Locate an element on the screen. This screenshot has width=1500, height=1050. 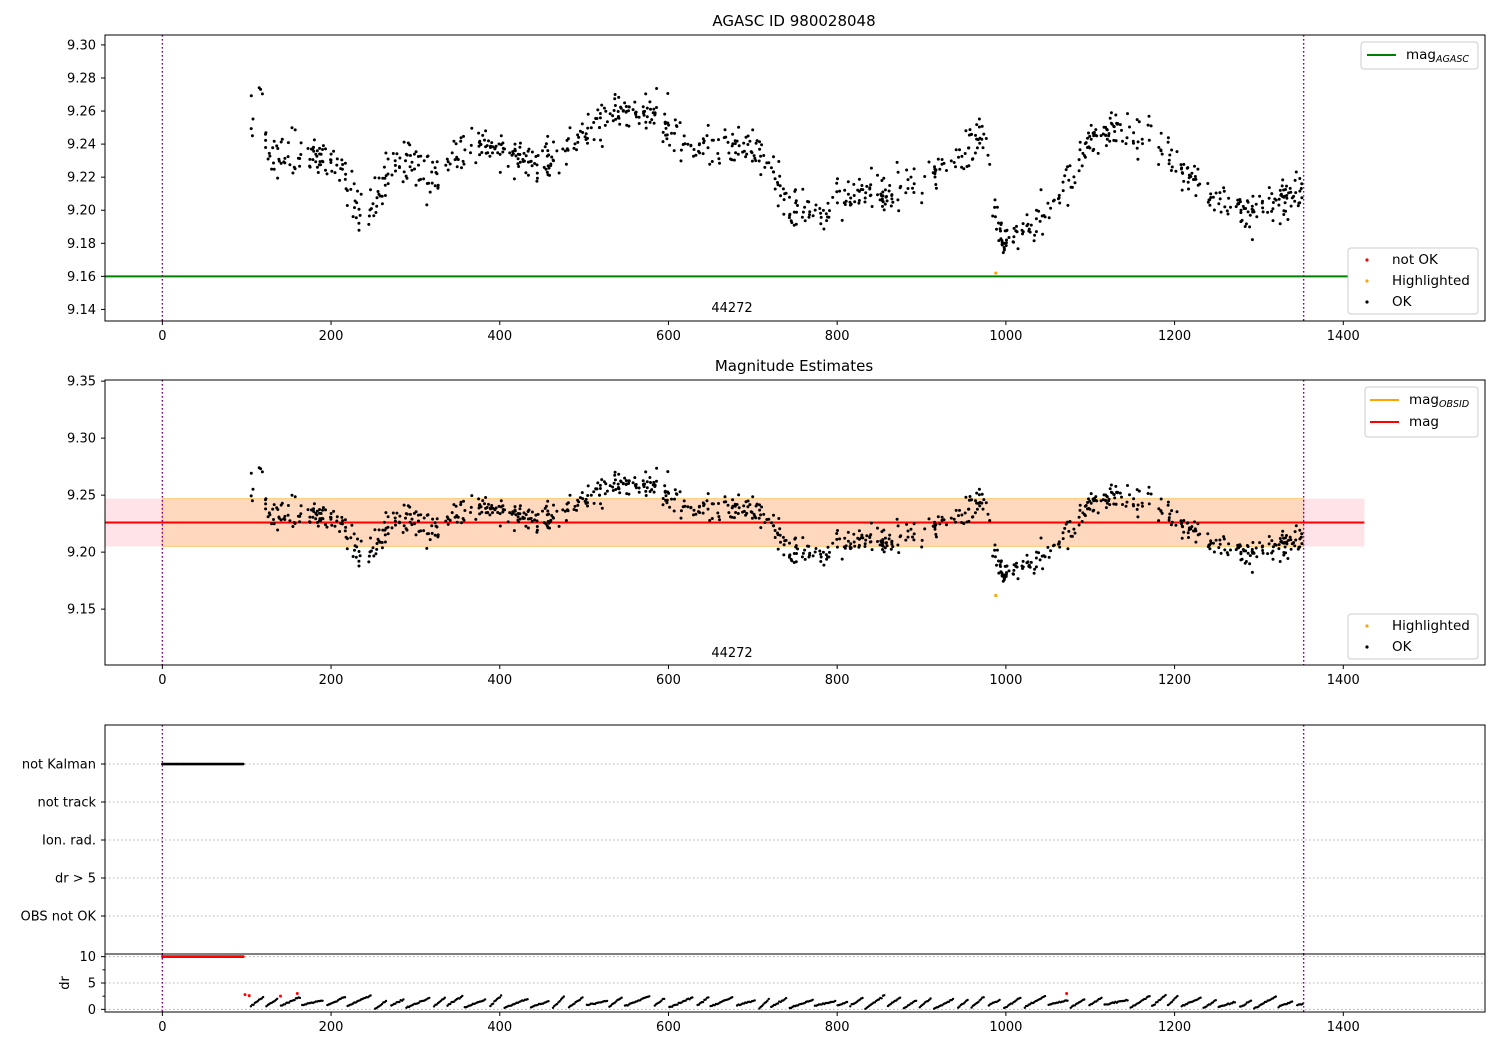
estimates-legend-mag-label: mag is located at coordinates (1424, 422).